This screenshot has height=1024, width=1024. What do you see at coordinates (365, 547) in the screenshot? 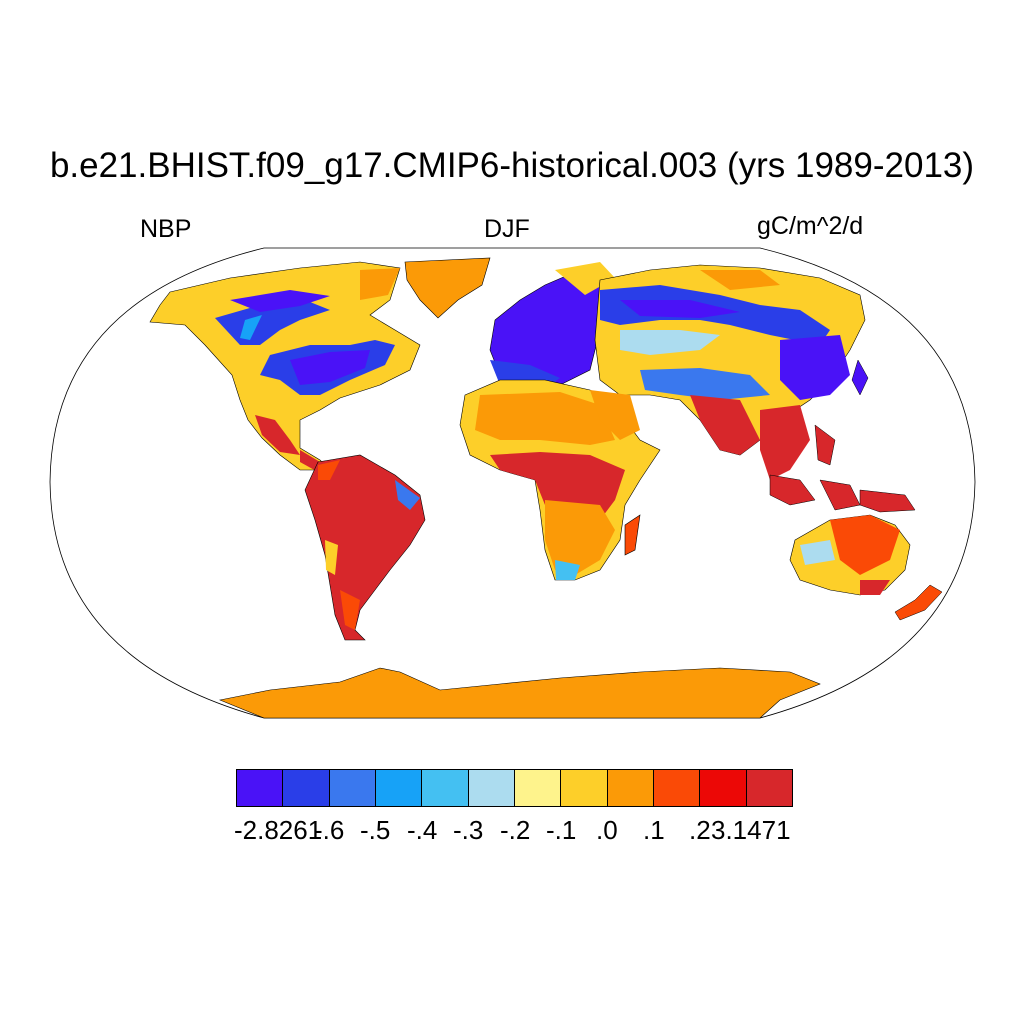
I see `land-south-america` at bounding box center [365, 547].